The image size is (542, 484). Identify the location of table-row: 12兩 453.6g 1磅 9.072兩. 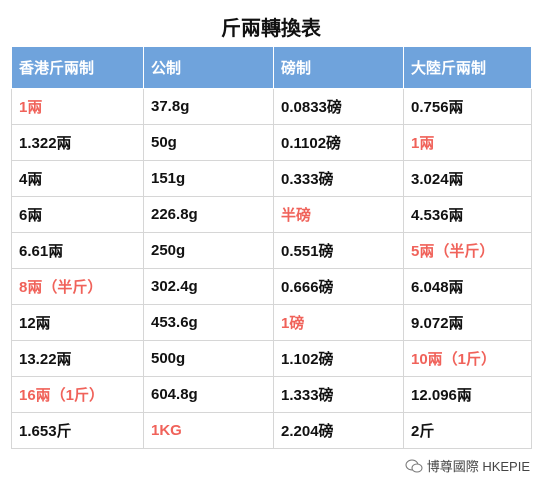
(271, 322).